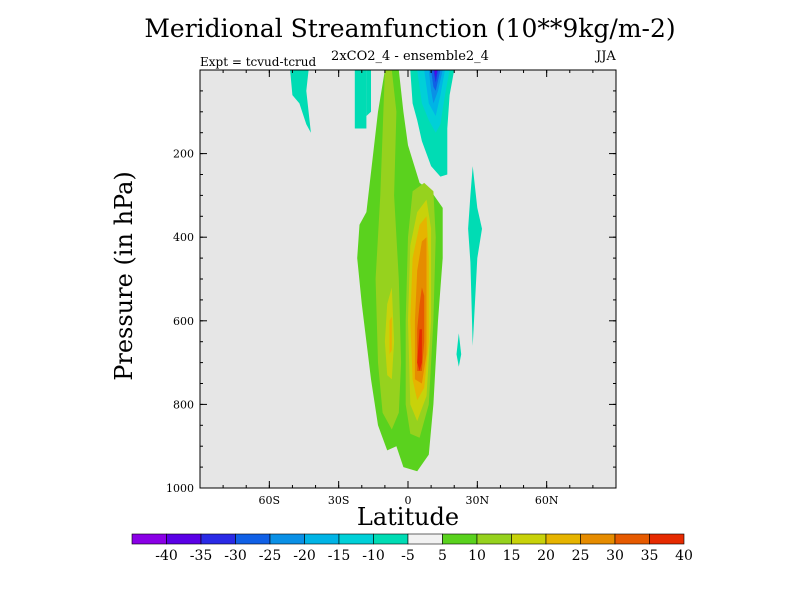 The height and width of the screenshot is (600, 800). Describe the element at coordinates (183, 404) in the screenshot. I see `y-tick-label: 800` at that location.